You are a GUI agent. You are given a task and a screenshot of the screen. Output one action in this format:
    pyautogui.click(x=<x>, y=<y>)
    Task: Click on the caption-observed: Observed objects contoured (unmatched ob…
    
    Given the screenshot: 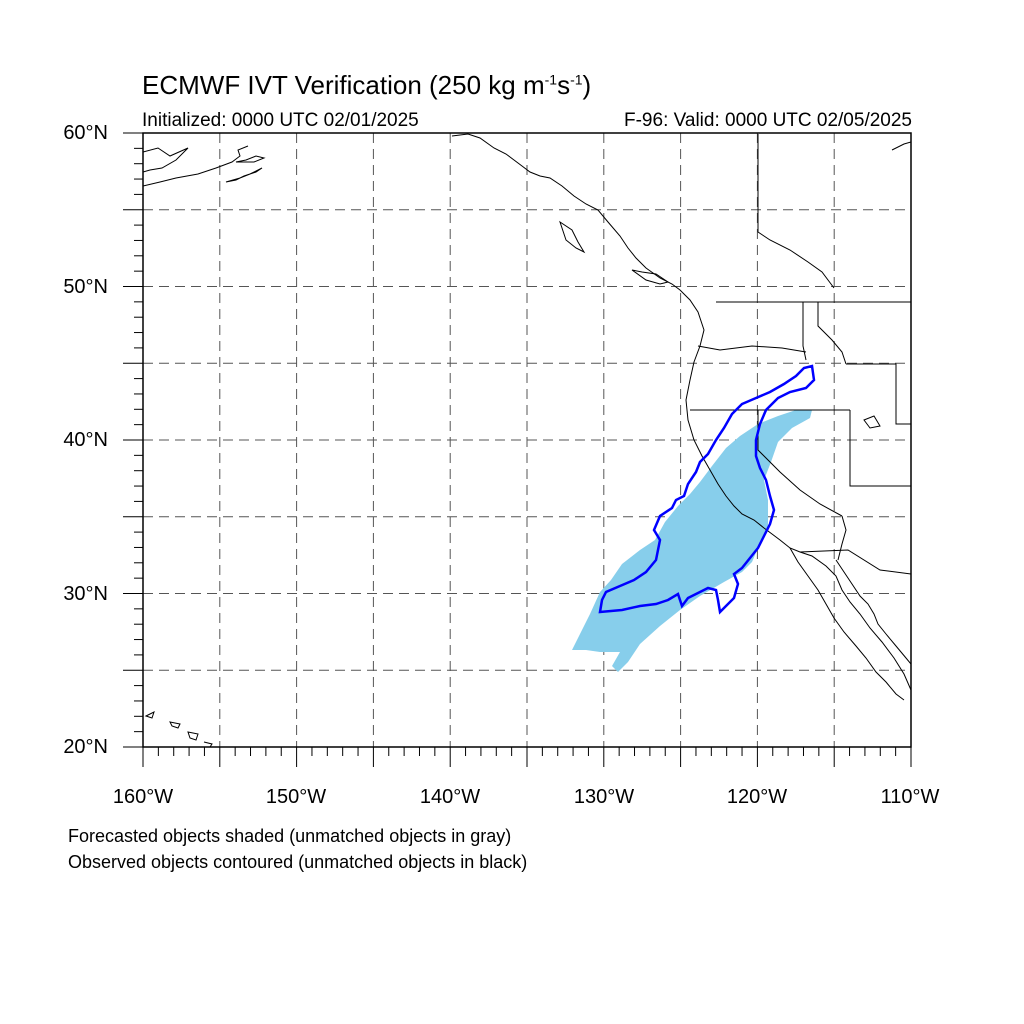 What is the action you would take?
    pyautogui.click(x=298, y=862)
    